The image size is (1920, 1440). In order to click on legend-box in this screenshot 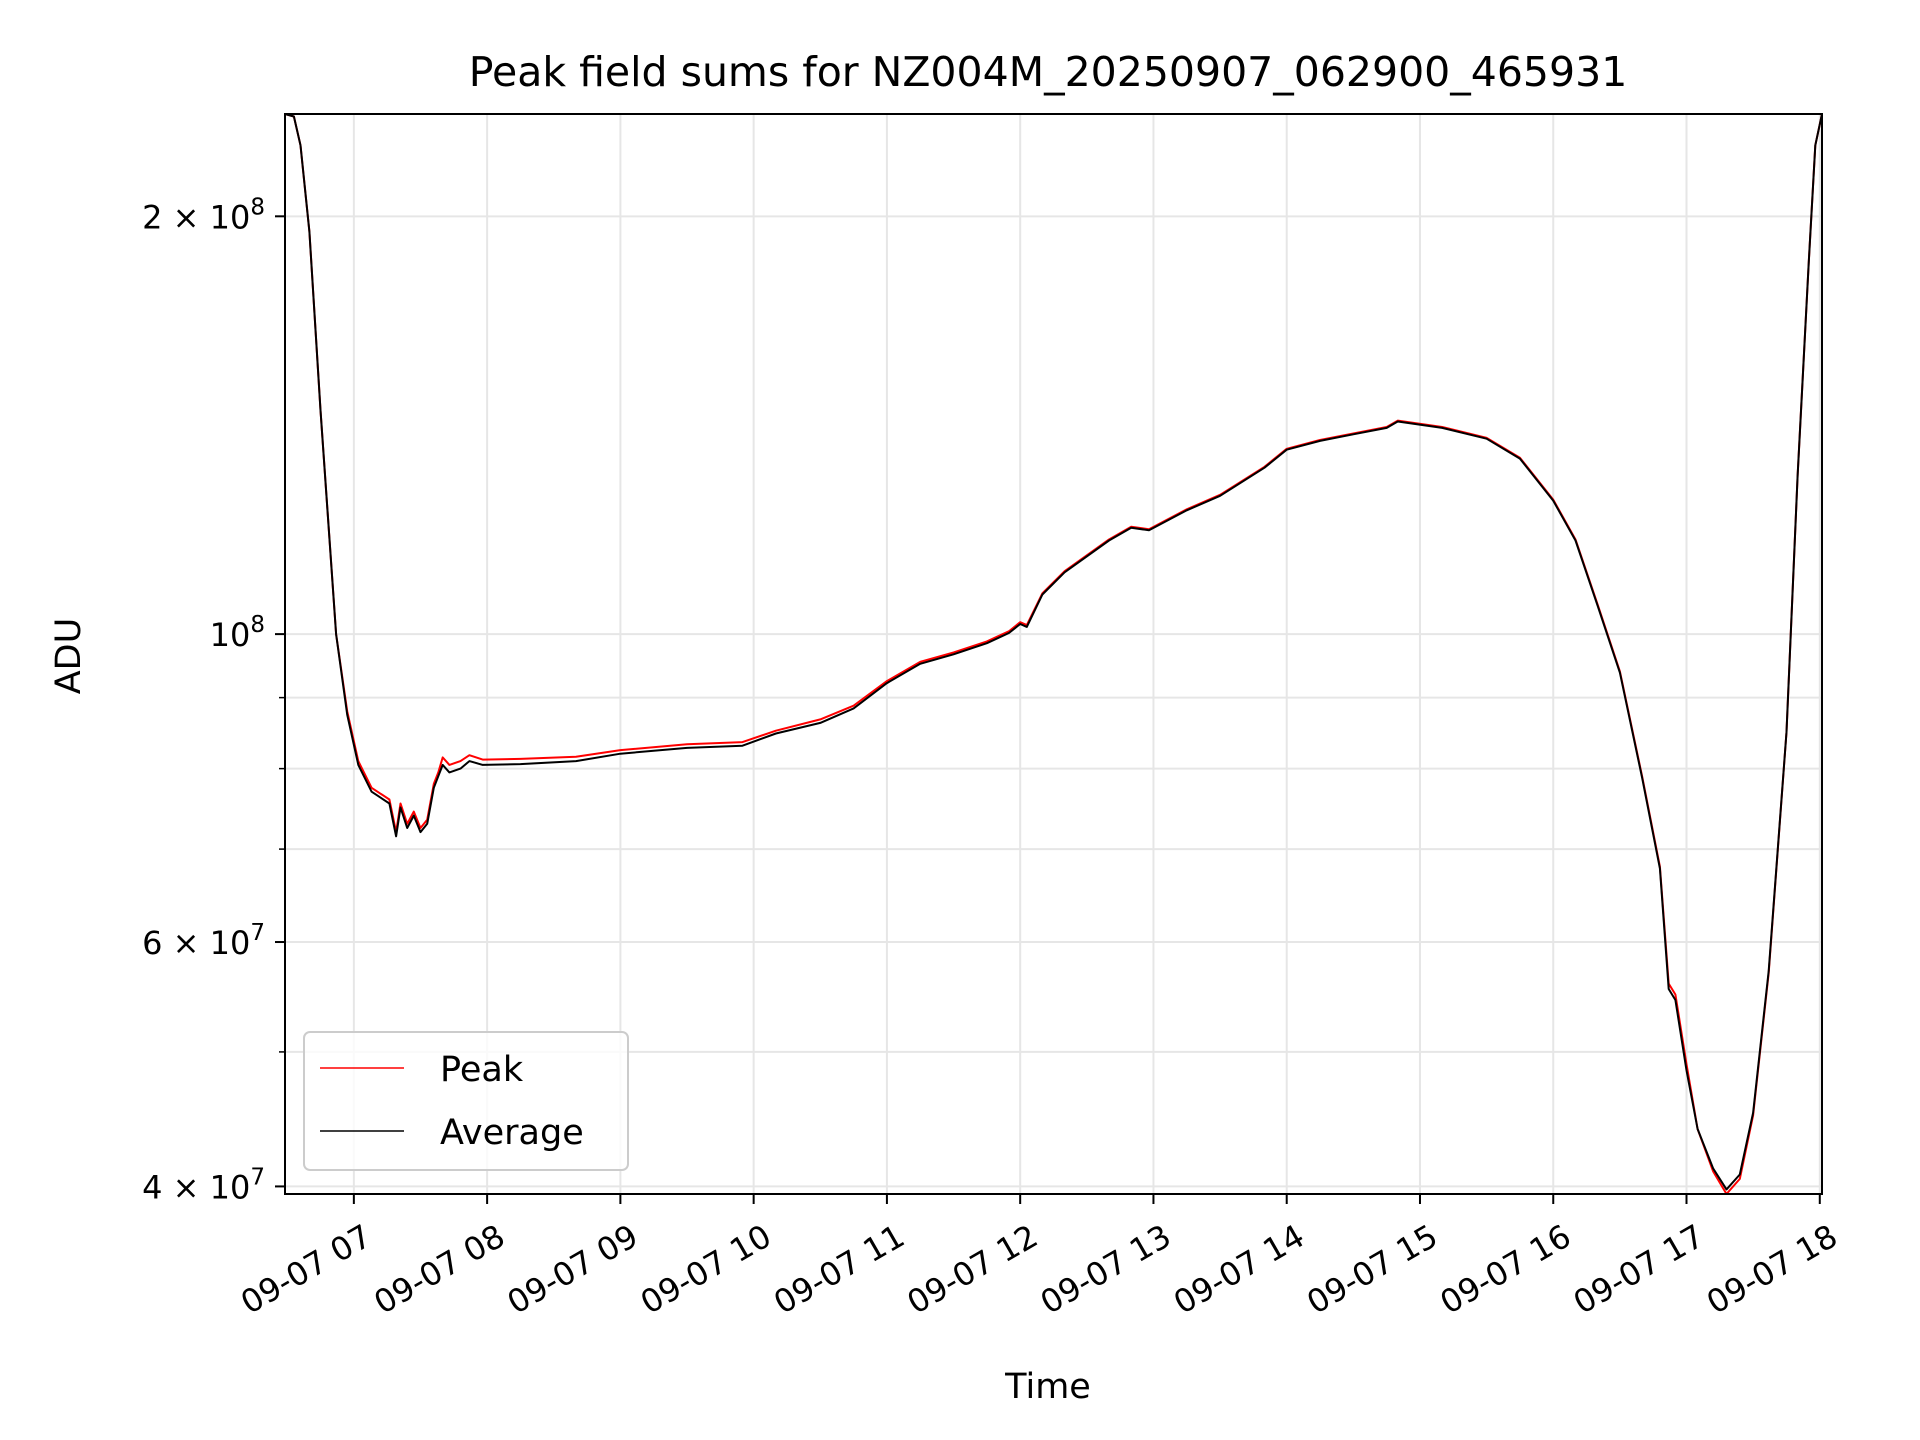, I will do `click(466, 1101)`.